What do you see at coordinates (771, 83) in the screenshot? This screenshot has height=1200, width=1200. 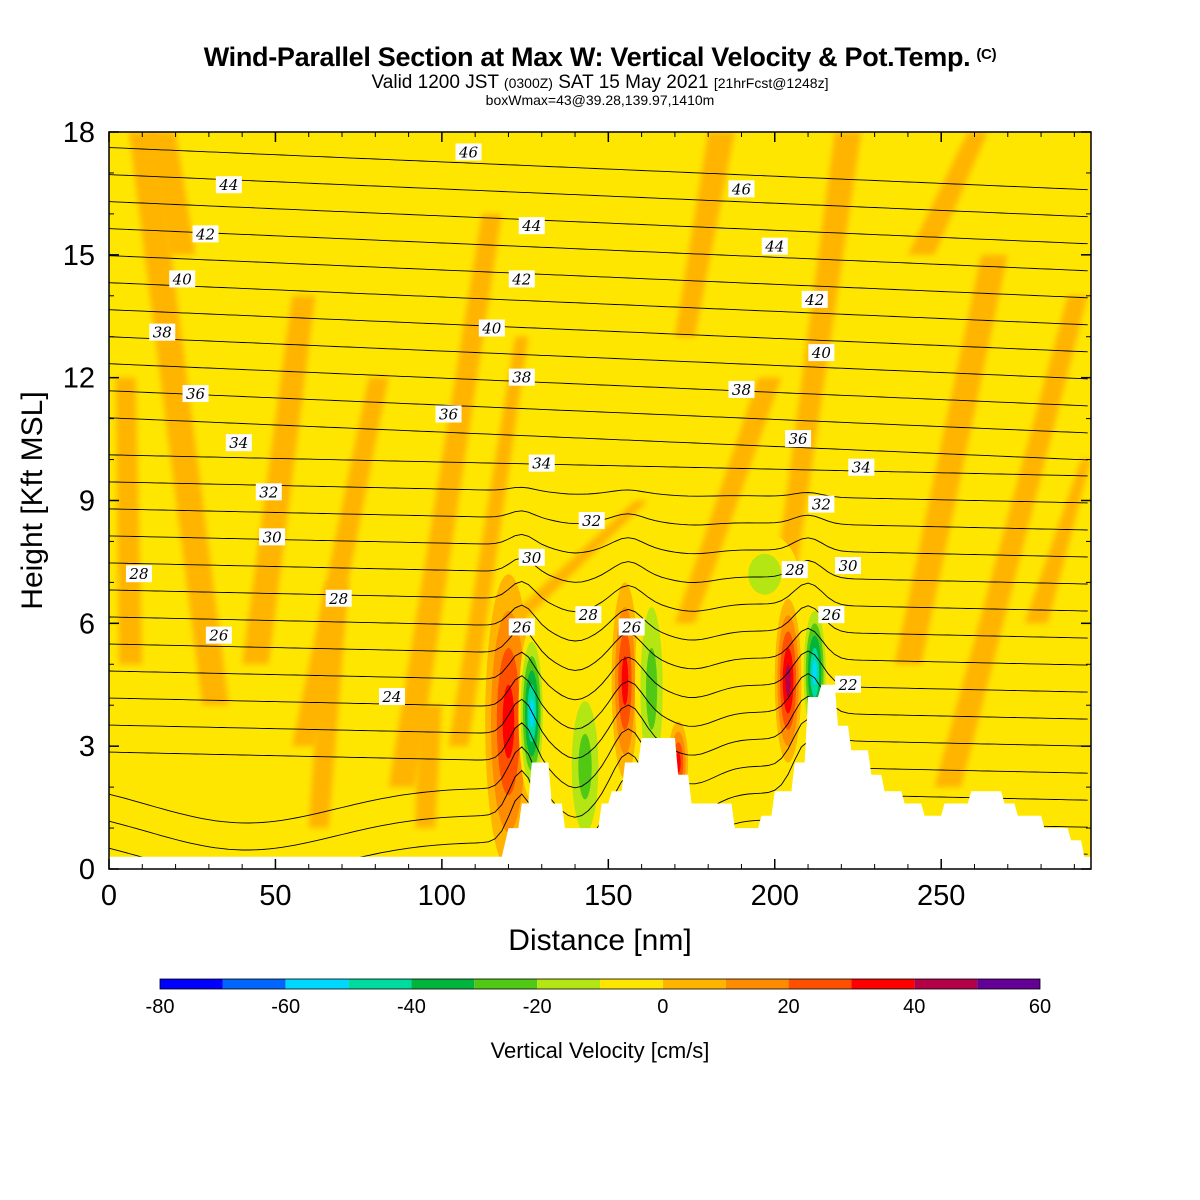 I see `subtitle-forecast: [21hrFcst@1248z]` at bounding box center [771, 83].